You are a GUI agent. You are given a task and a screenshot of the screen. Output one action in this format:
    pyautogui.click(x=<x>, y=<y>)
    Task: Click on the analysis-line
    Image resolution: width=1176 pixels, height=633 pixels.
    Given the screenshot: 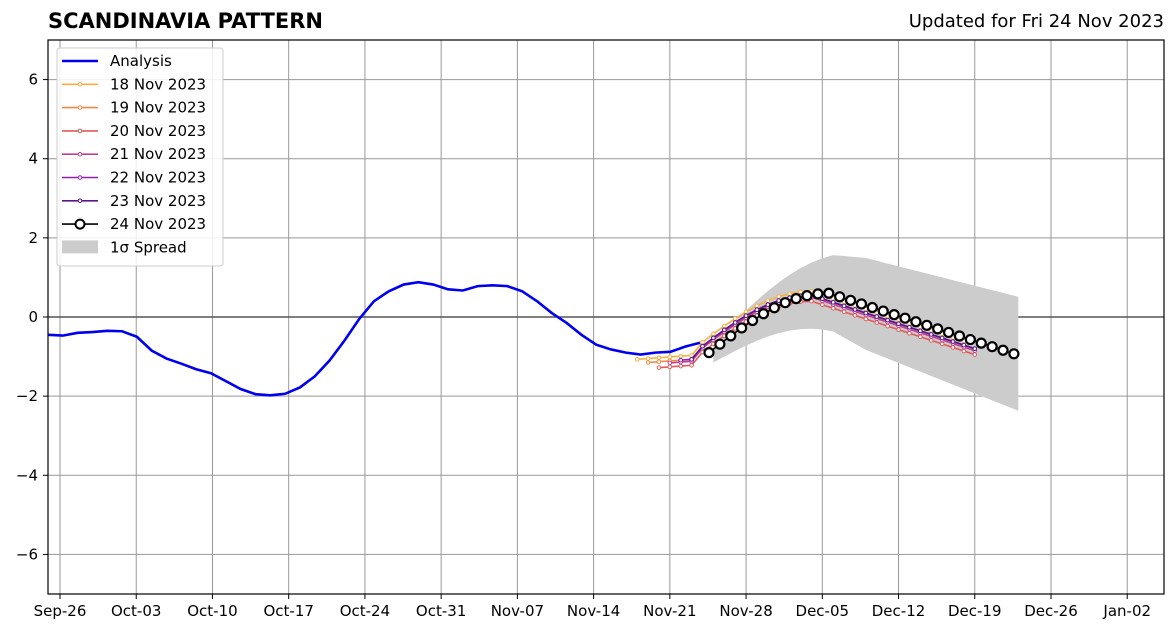 What is the action you would take?
    pyautogui.click(x=374, y=338)
    